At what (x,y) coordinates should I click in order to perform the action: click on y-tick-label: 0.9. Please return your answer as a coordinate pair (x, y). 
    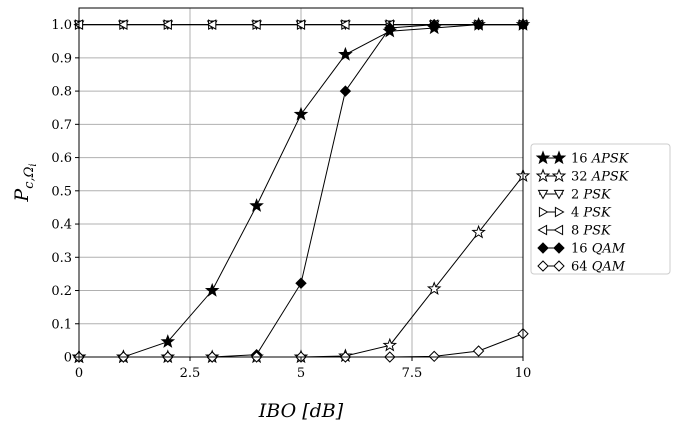
    Looking at the image, I should click on (61, 58).